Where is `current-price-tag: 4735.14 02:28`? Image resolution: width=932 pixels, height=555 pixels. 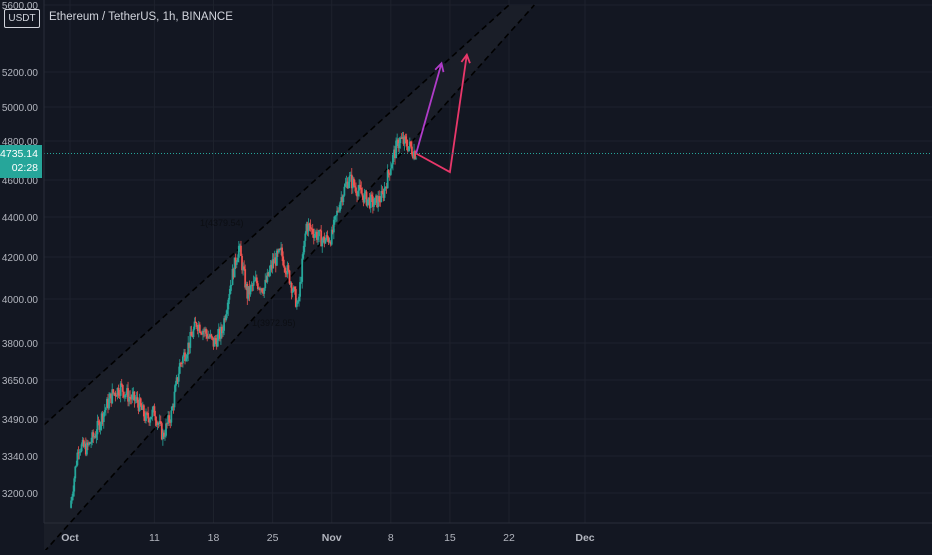
current-price-tag: 4735.14 02:28 is located at coordinates (21, 161).